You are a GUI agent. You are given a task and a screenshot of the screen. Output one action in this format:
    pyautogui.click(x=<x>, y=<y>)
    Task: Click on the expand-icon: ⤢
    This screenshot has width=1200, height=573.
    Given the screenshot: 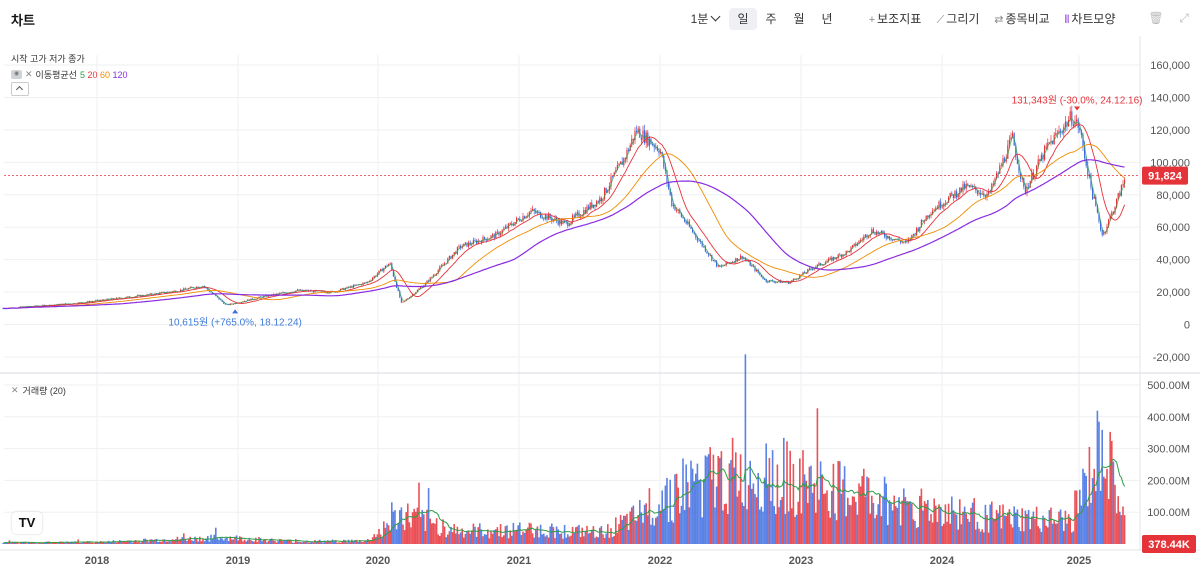 What is the action you would take?
    pyautogui.click(x=1184, y=18)
    